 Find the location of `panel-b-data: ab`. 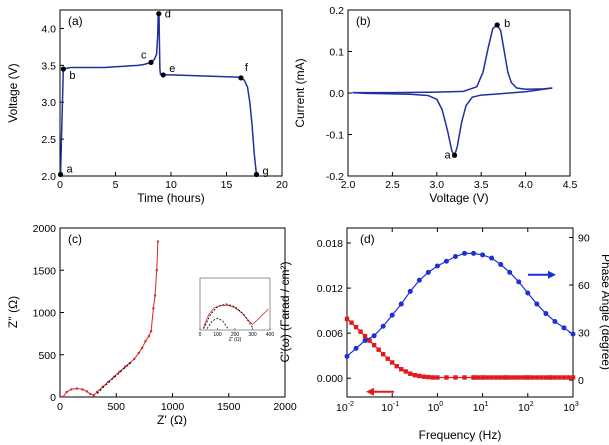

panel-b-data: ab is located at coordinates (452, 89).